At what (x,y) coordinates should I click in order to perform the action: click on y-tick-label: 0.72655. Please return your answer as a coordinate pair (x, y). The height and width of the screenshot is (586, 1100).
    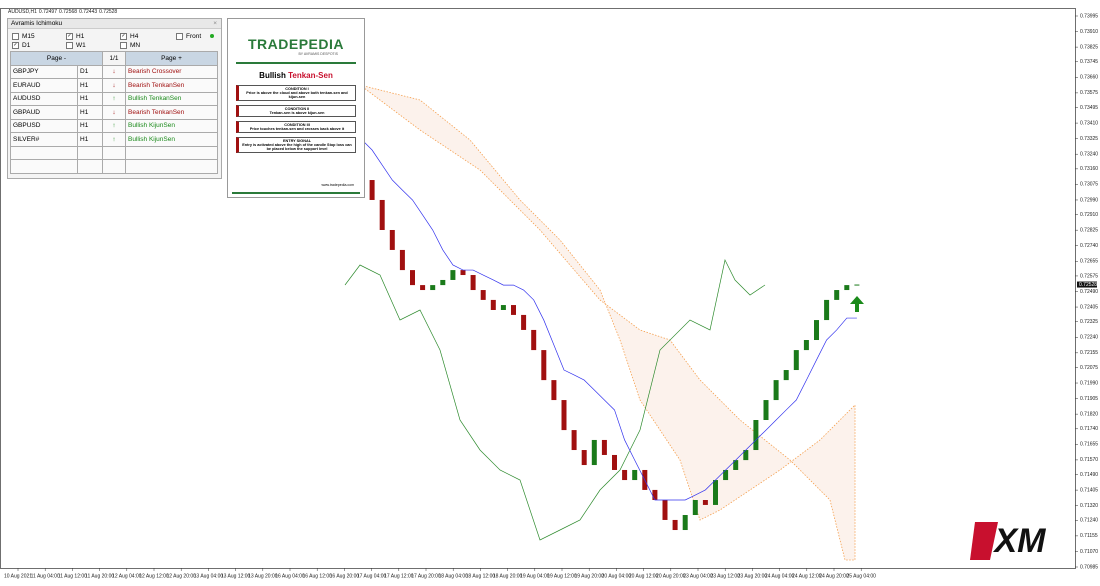
    Looking at the image, I should click on (1089, 262).